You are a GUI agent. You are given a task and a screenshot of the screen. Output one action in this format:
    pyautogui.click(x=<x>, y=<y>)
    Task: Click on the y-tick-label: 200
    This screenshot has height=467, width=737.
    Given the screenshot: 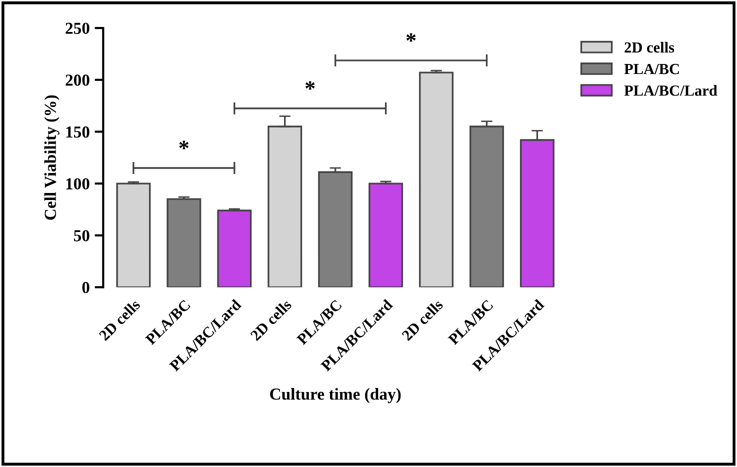 What is the action you would take?
    pyautogui.click(x=78, y=80)
    